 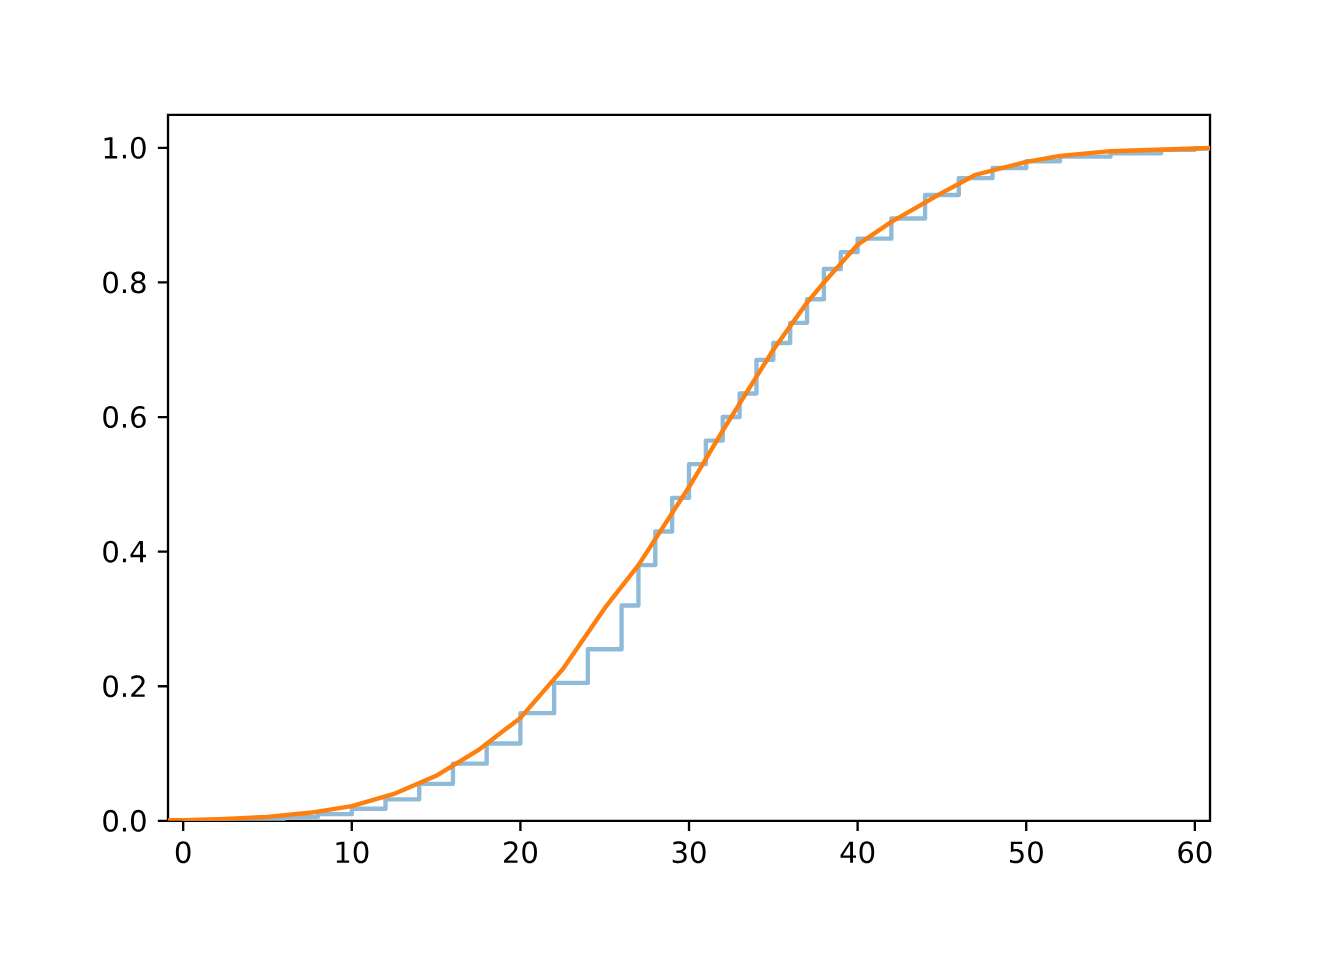 What do you see at coordinates (124, 686) in the screenshot?
I see `y-tick-label: 0.2` at bounding box center [124, 686].